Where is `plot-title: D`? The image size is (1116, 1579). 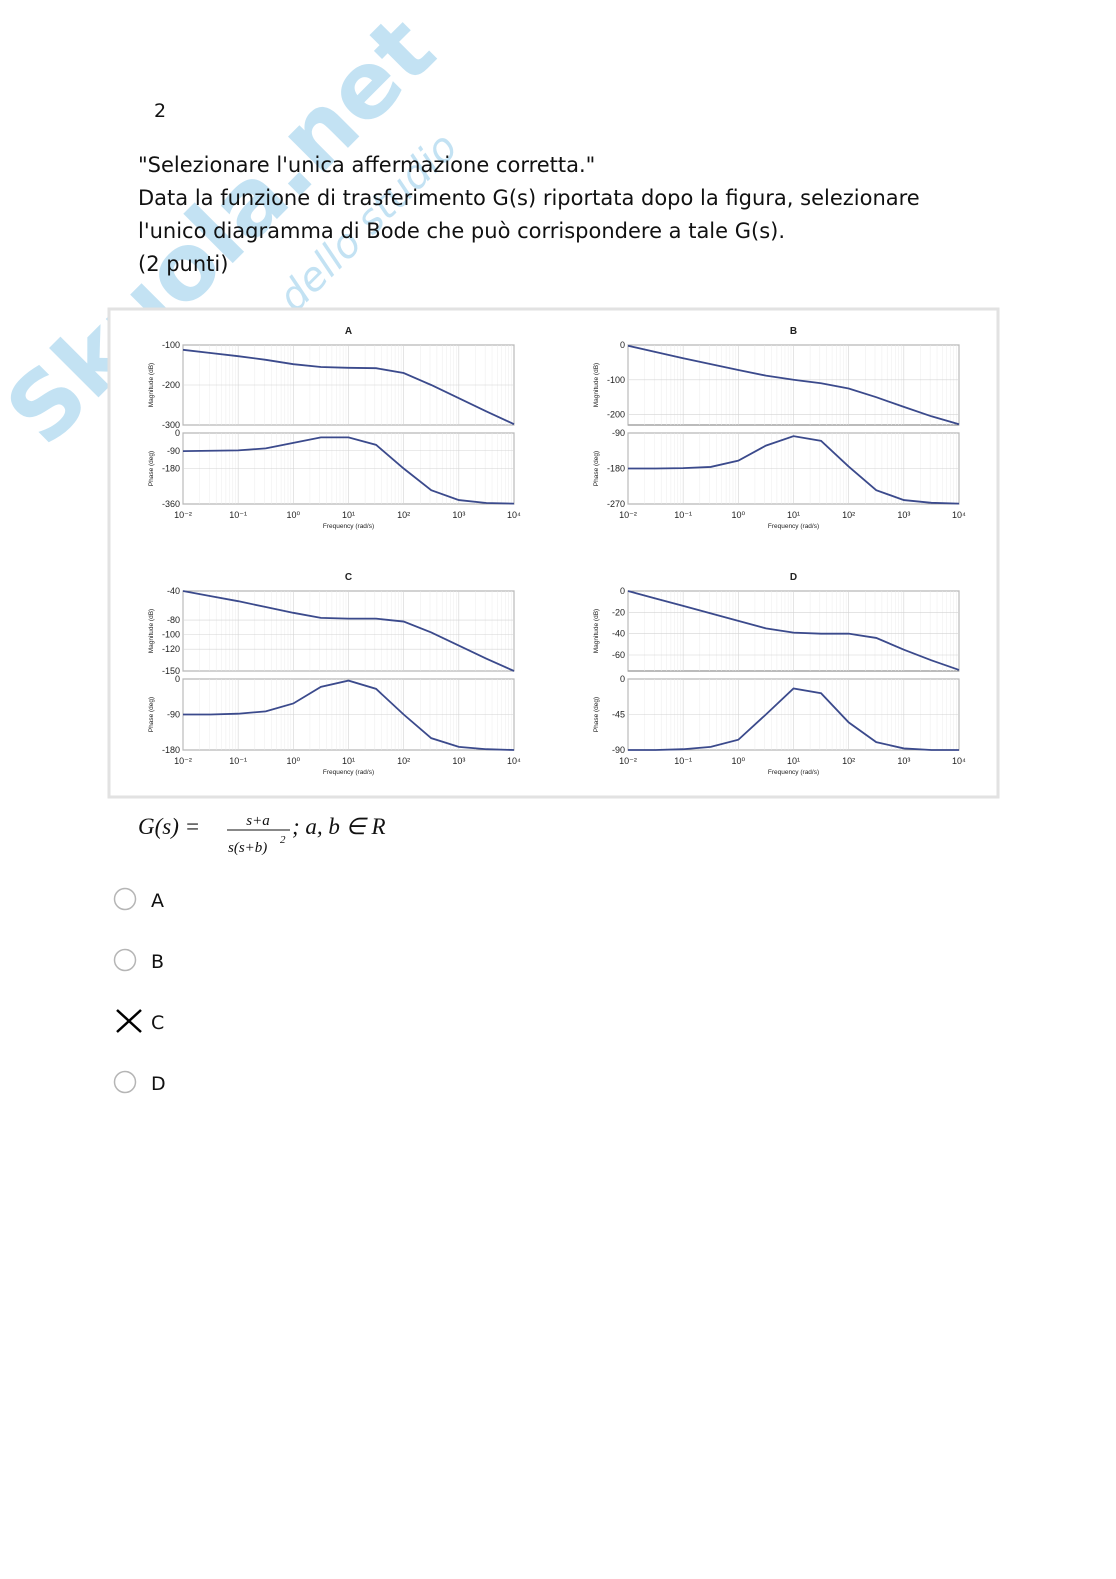
plot-title: D is located at coordinates (793, 577).